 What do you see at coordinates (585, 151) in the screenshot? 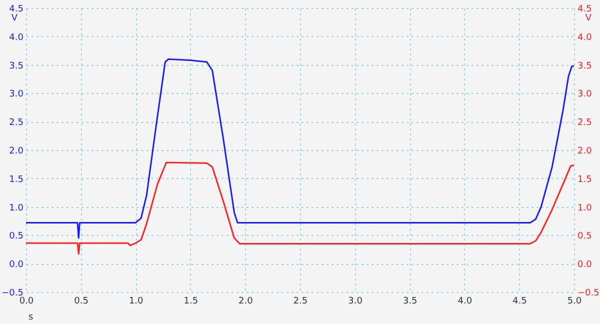
I see `y2-tick-label: 2.0` at bounding box center [585, 151].